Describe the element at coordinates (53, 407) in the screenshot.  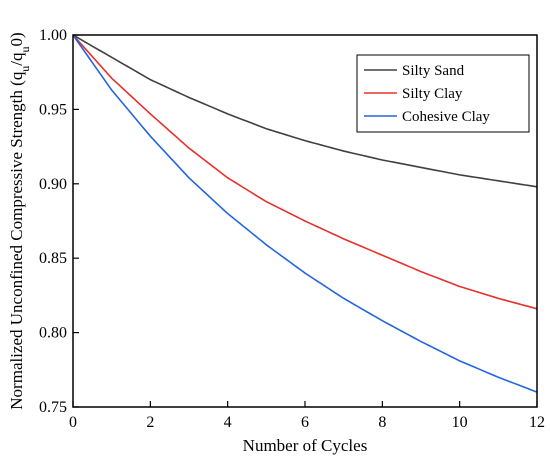
I see `y-tick-label: 0.75` at that location.